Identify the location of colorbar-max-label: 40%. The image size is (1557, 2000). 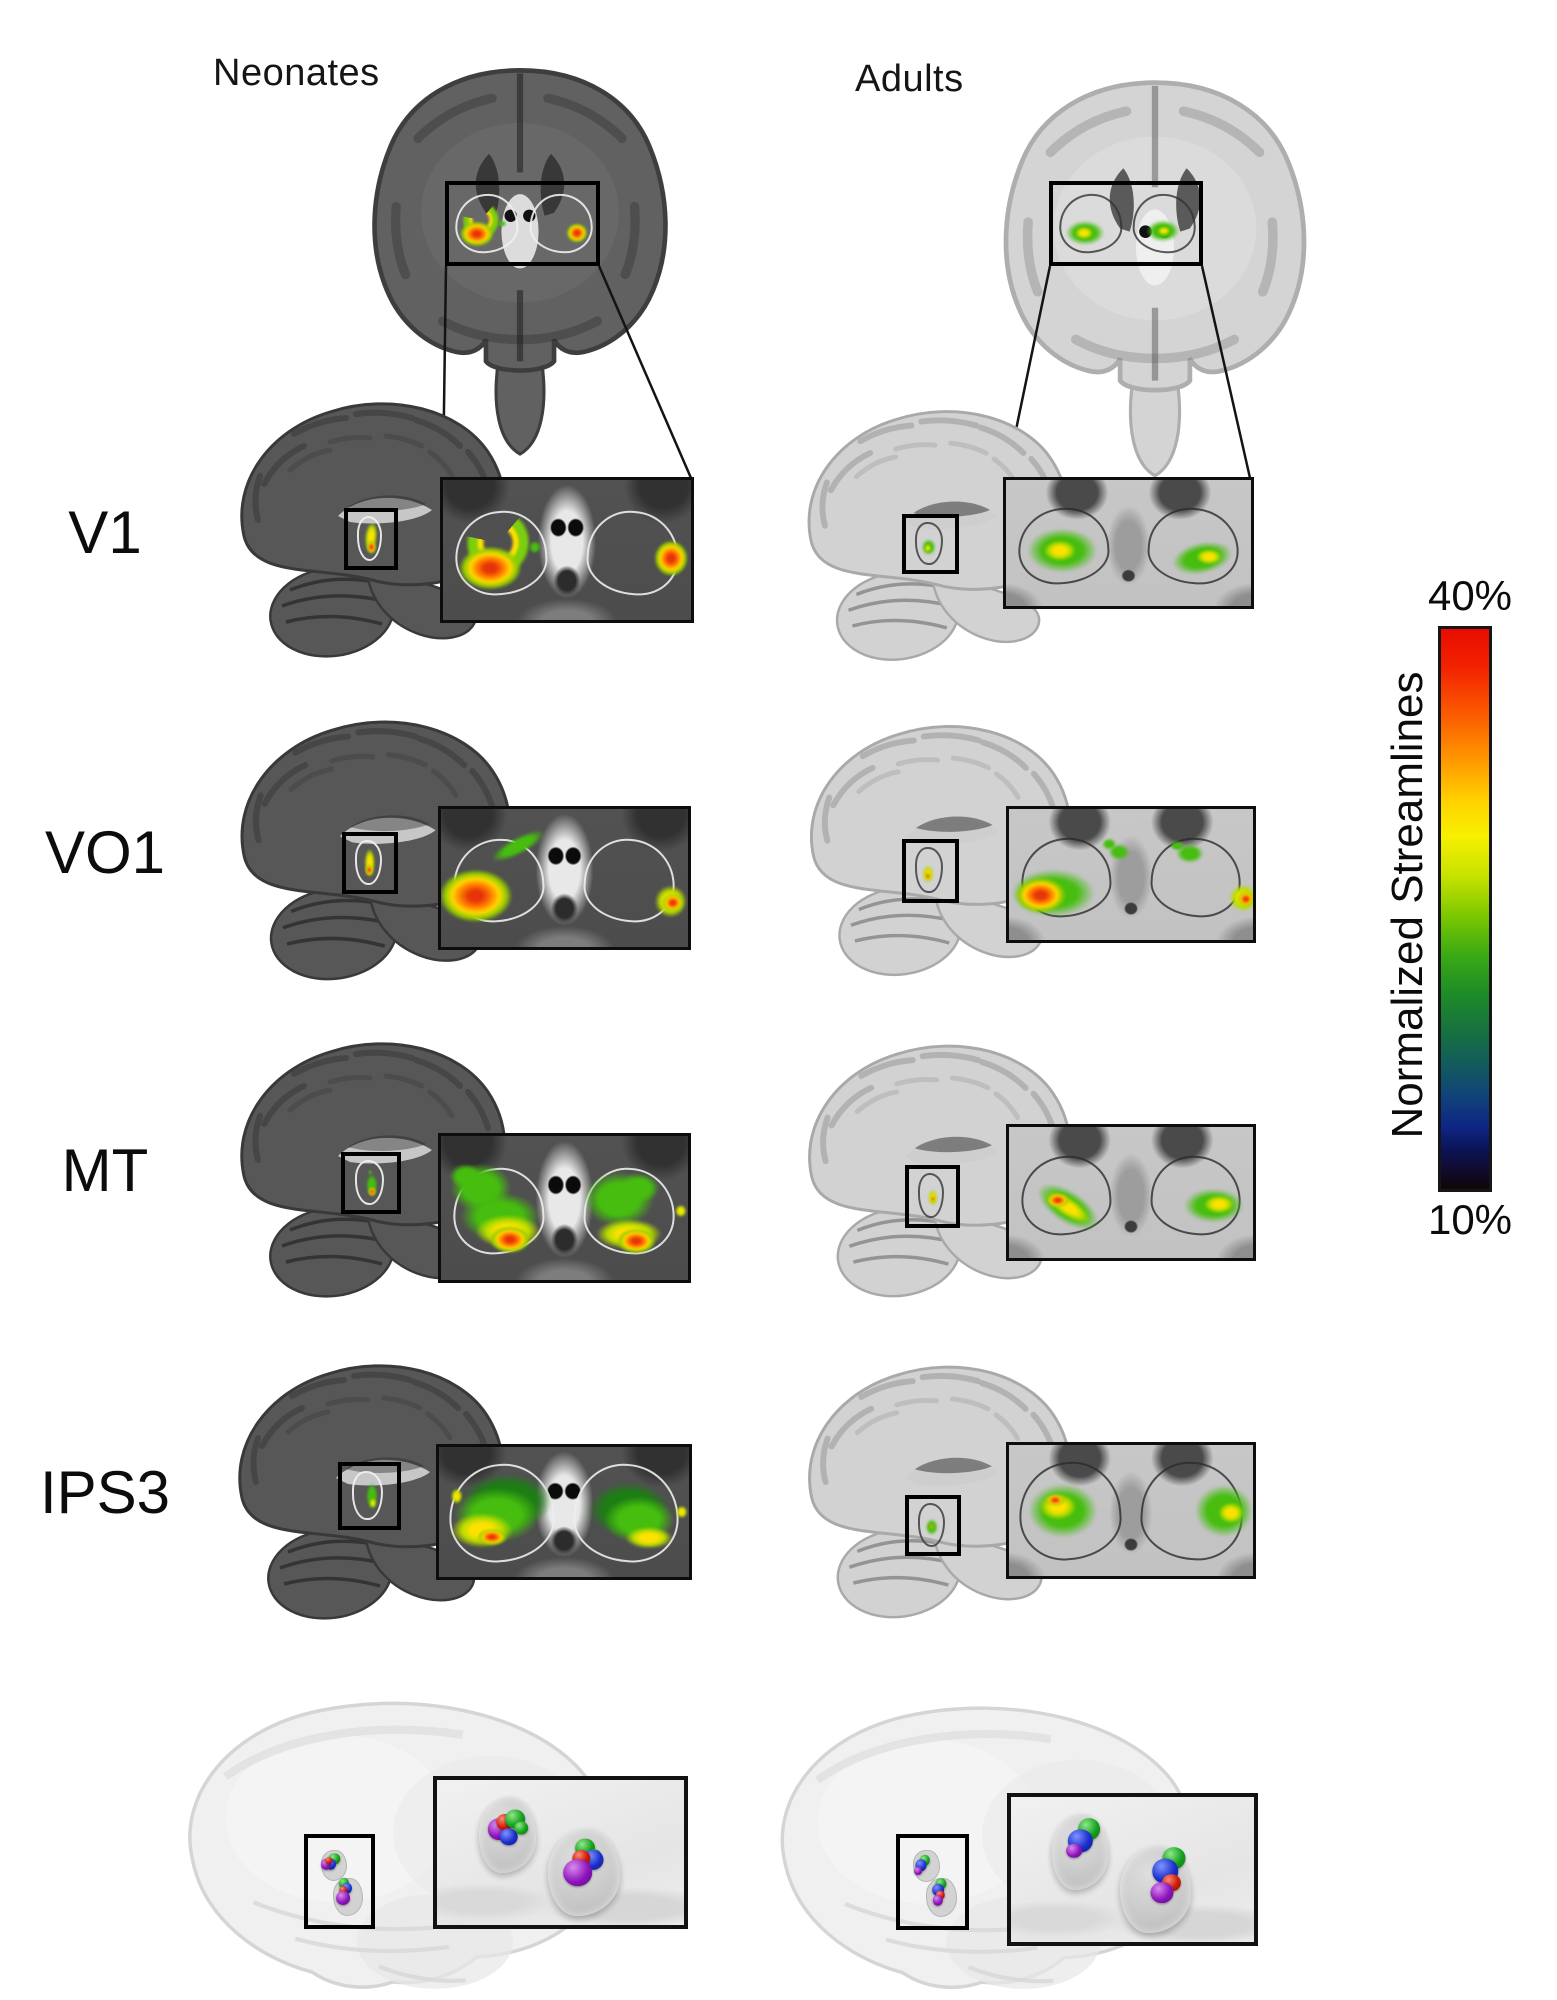
(1470, 595).